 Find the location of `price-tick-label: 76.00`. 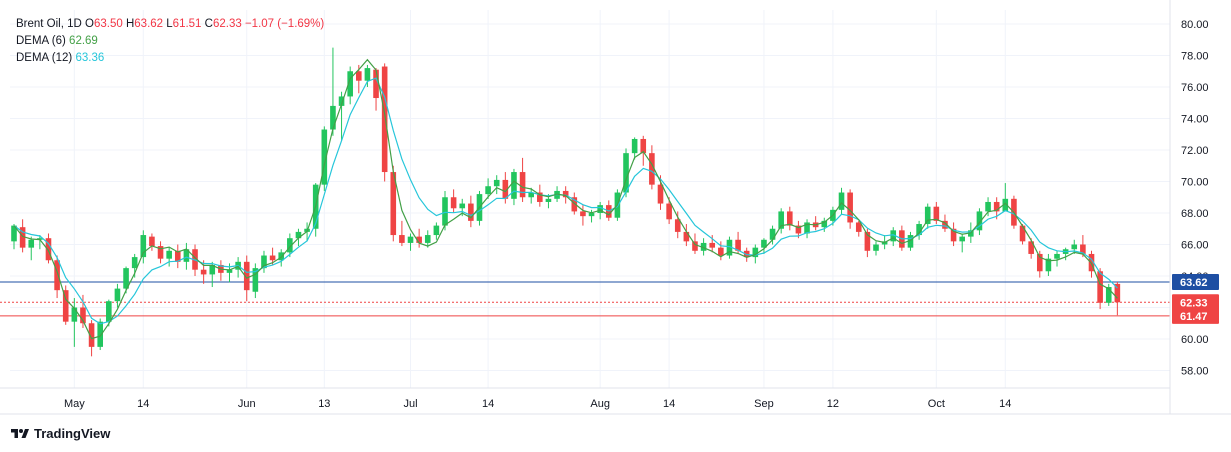

price-tick-label: 76.00 is located at coordinates (1195, 88).